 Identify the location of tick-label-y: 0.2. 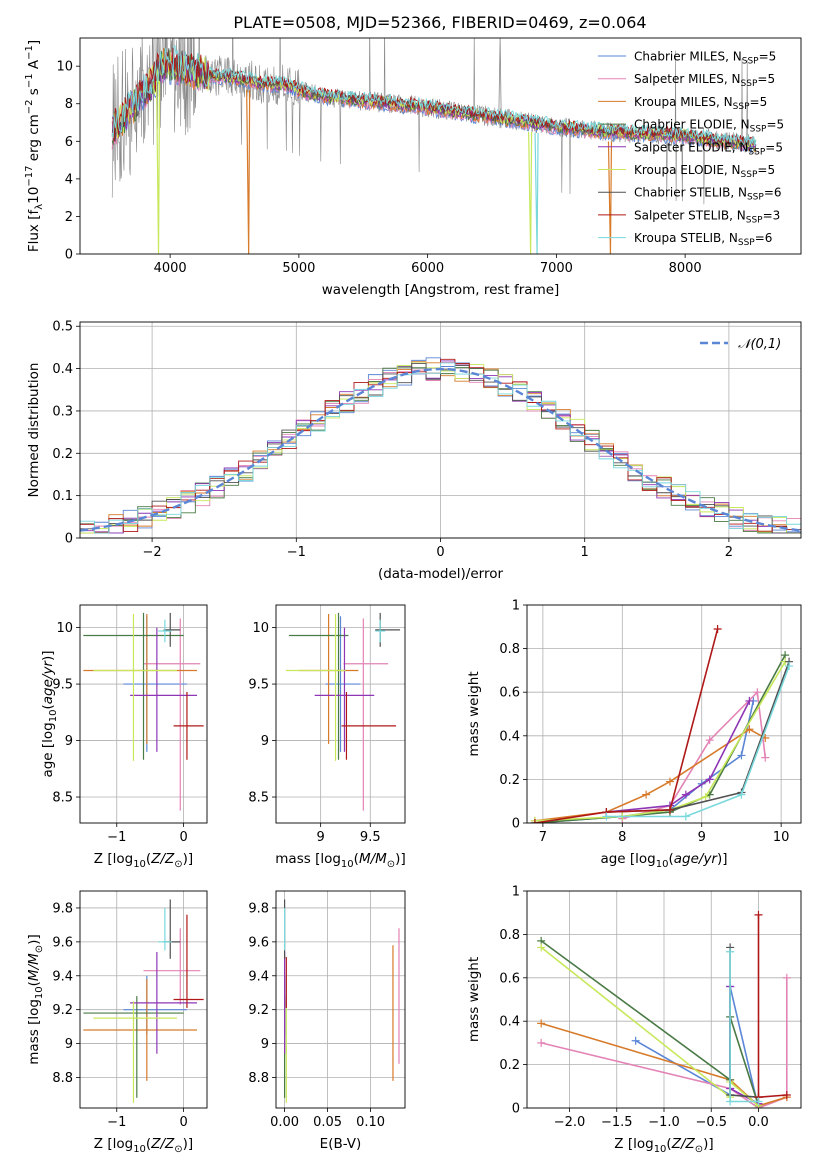
(62, 454).